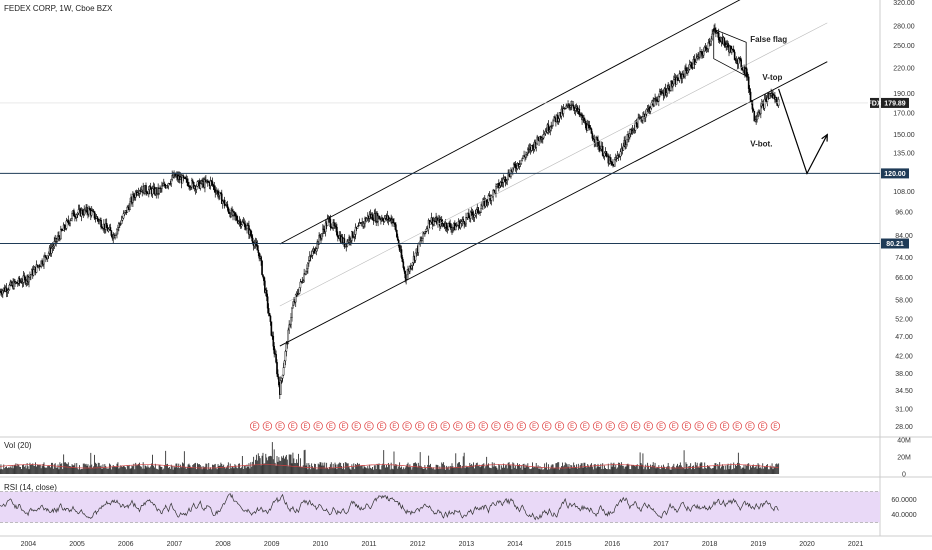 The width and height of the screenshot is (932, 550). I want to click on volume-pane: Vol (20) 40M 20M 0, so click(455, 458).